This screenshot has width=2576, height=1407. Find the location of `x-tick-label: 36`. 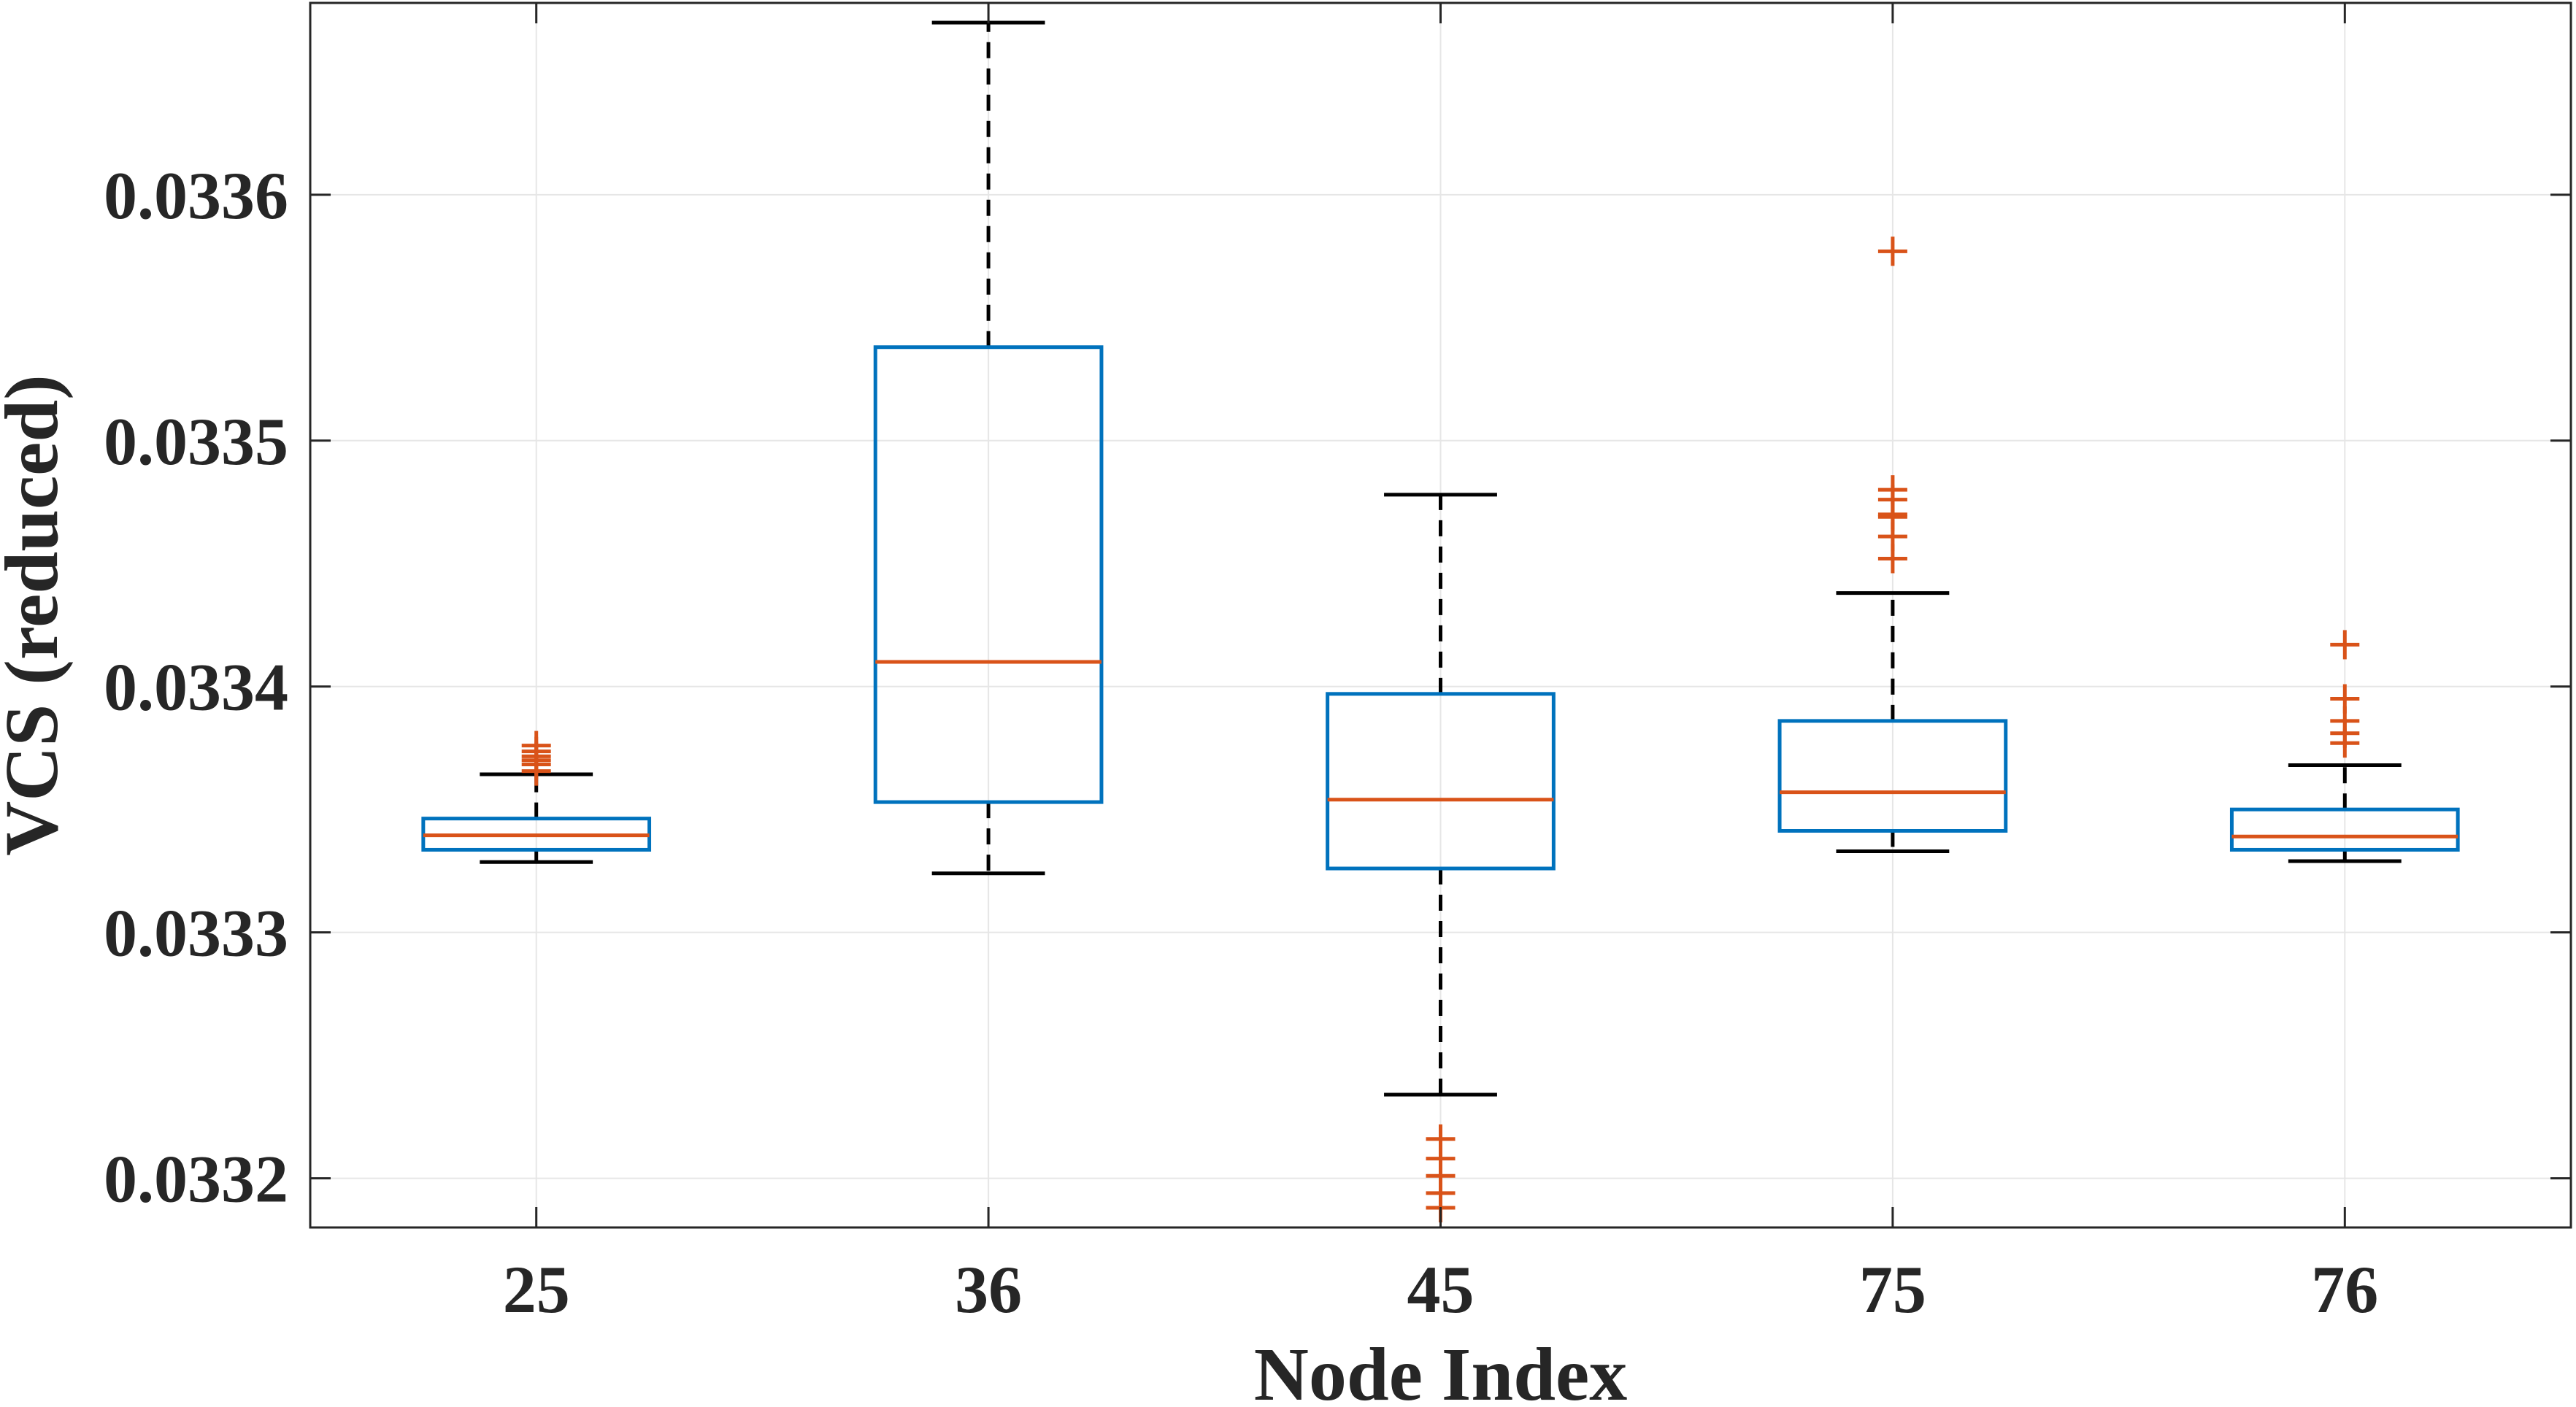

x-tick-label: 36 is located at coordinates (988, 1289).